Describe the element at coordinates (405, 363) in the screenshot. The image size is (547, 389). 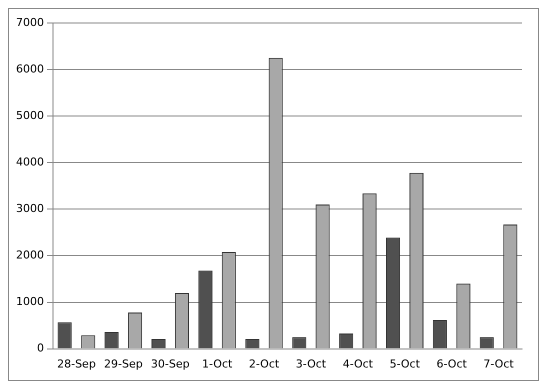
I see `x-tick-label: 5-Oct` at that location.